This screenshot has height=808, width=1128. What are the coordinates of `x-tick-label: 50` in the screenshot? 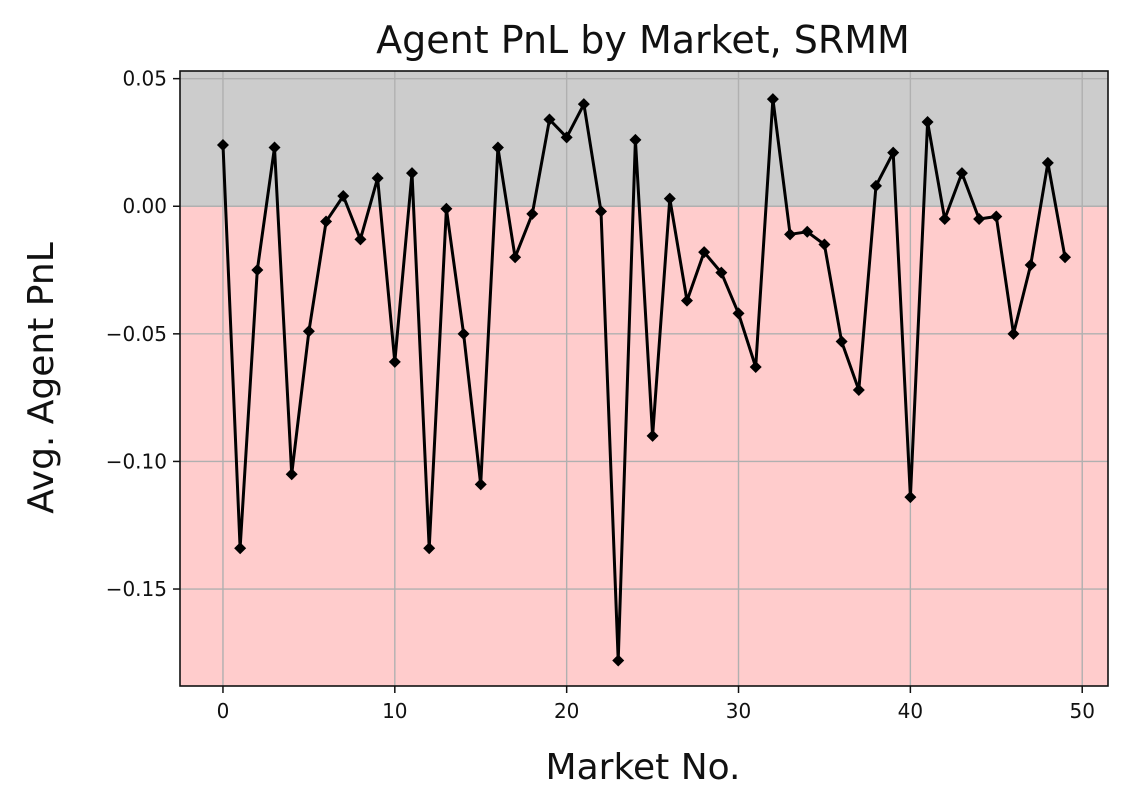 It's located at (1081, 711).